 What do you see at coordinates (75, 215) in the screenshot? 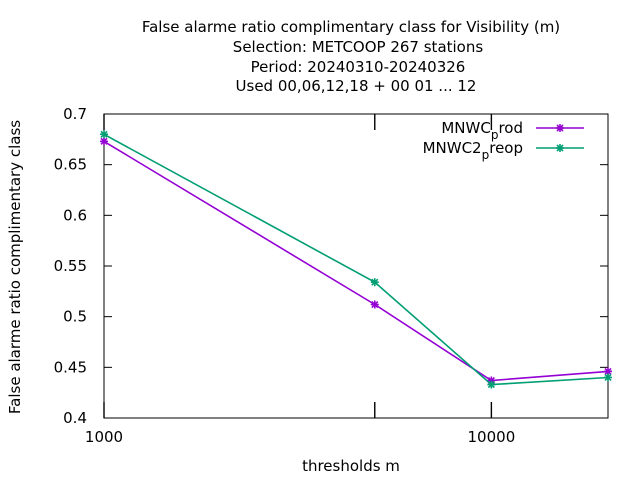
I see `y-tick-label: 0.6` at bounding box center [75, 215].